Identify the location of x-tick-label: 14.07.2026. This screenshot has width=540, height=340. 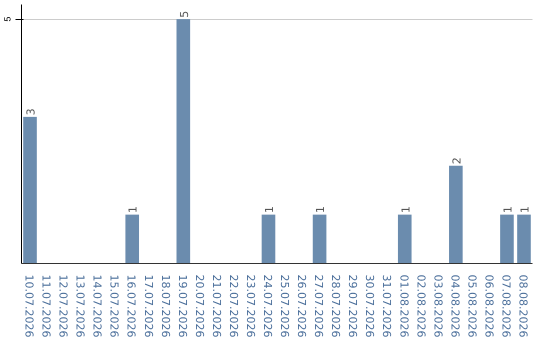
(97, 306).